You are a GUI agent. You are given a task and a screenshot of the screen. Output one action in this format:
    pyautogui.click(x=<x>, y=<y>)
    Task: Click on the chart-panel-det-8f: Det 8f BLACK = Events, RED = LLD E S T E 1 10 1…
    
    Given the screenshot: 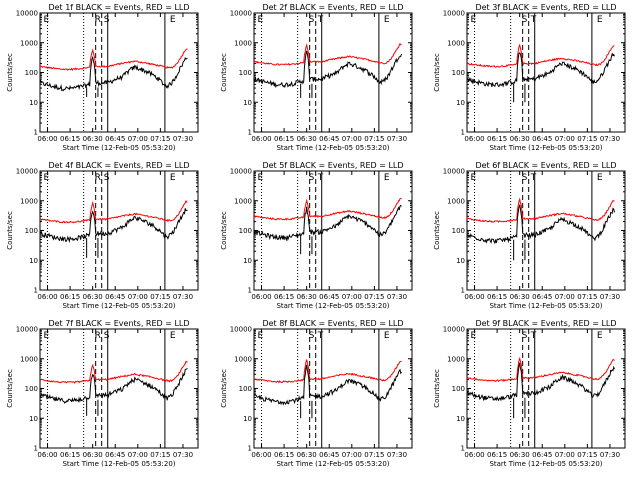 What is the action you would take?
    pyautogui.click(x=316, y=393)
    